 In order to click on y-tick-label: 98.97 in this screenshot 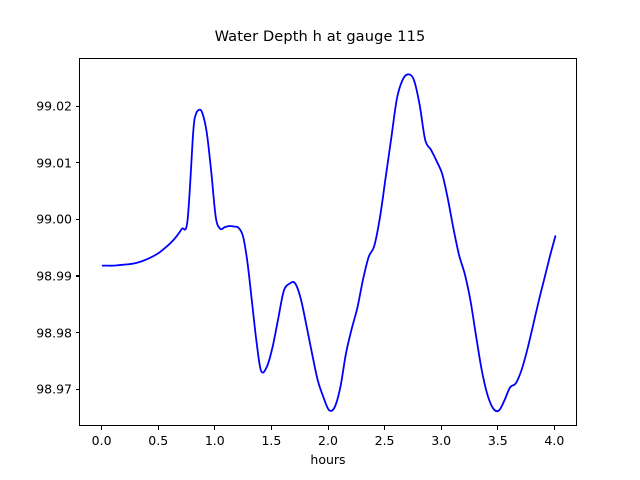, I will do `click(54, 389)`.